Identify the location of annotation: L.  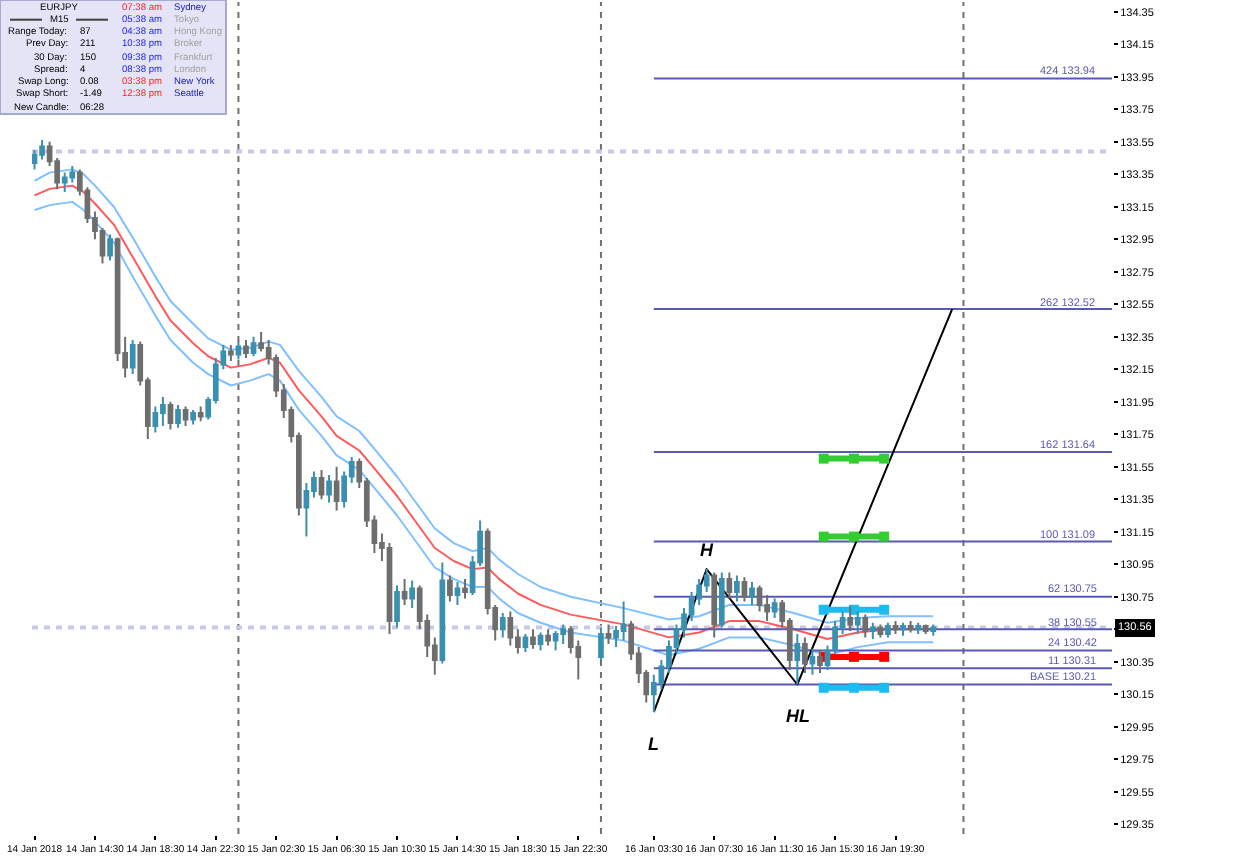
(653, 744).